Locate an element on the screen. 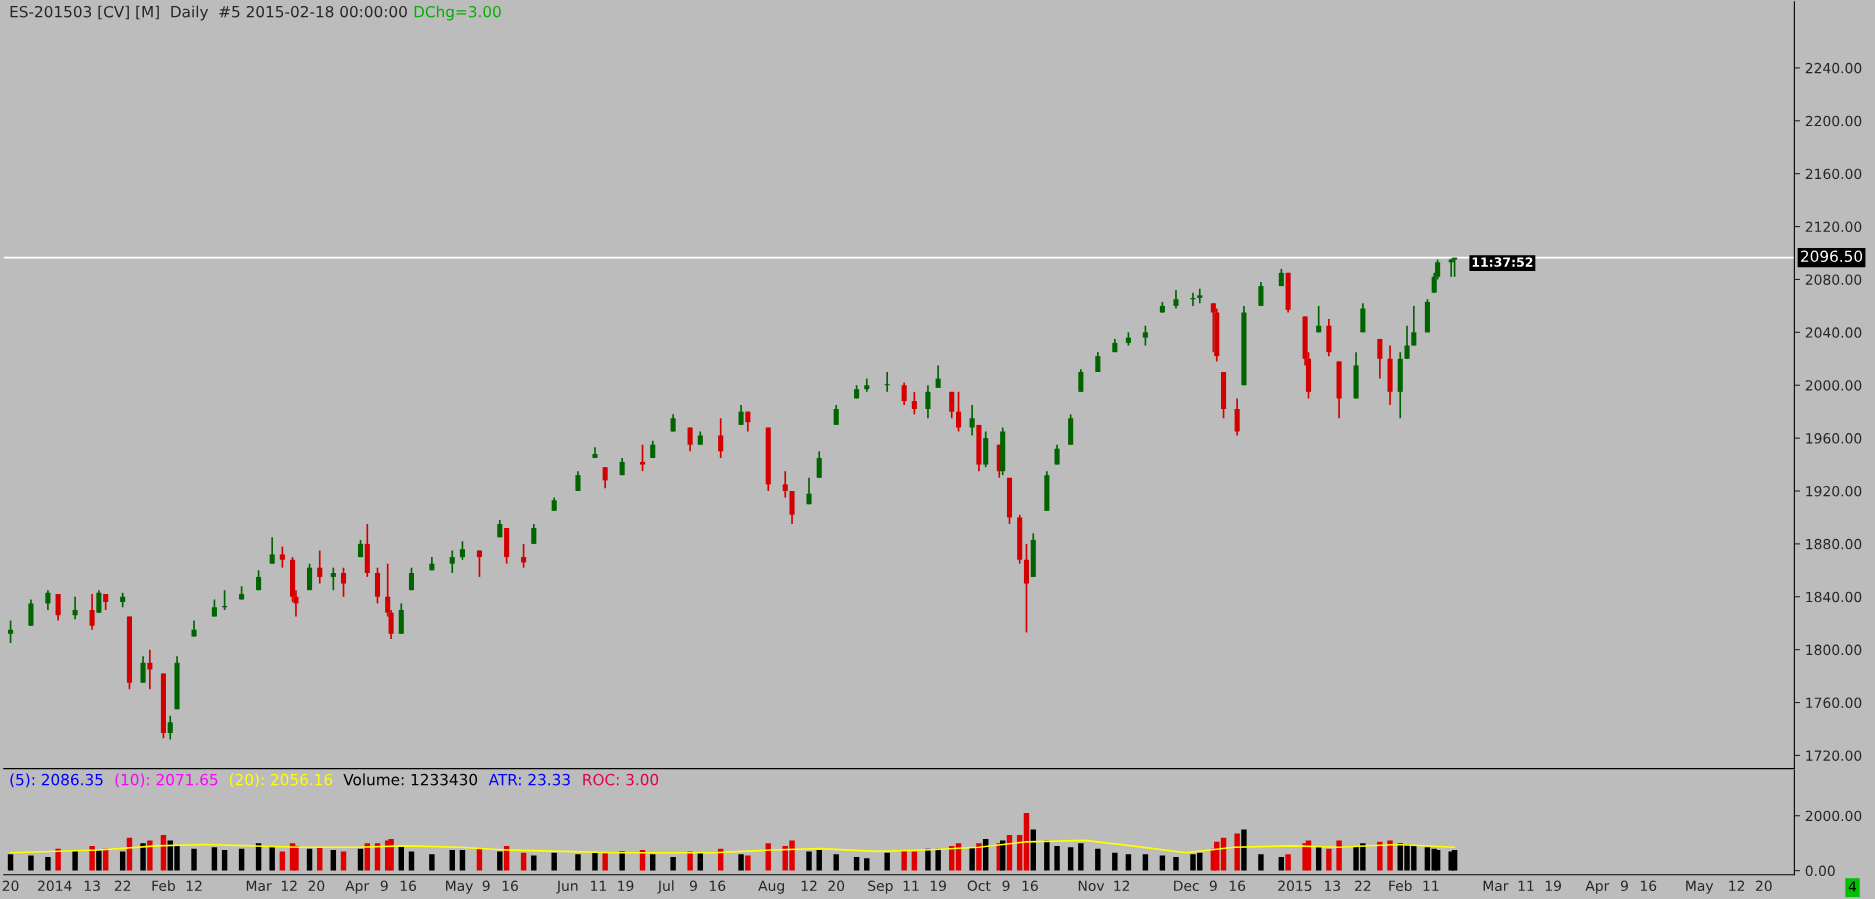  annotation: 11:37:52 is located at coordinates (1502, 262).